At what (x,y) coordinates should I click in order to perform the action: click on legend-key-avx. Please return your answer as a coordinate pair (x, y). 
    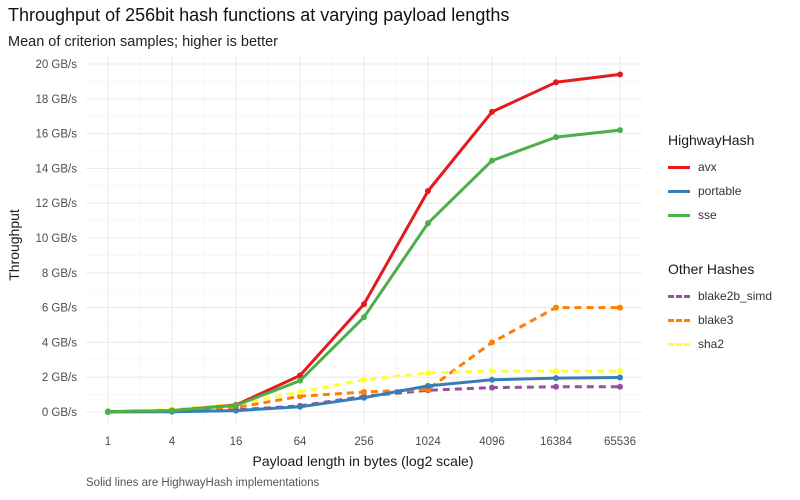
    Looking at the image, I should click on (679, 167).